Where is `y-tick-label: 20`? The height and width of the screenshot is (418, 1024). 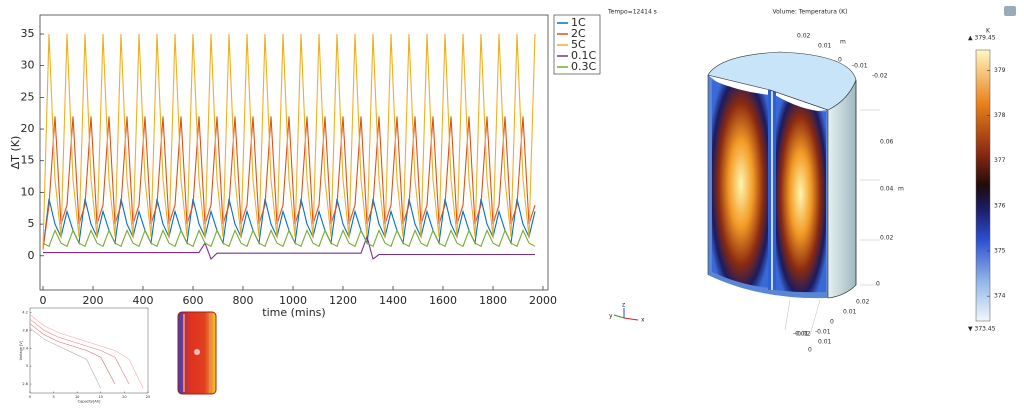
y-tick-label: 20 is located at coordinates (28, 128).